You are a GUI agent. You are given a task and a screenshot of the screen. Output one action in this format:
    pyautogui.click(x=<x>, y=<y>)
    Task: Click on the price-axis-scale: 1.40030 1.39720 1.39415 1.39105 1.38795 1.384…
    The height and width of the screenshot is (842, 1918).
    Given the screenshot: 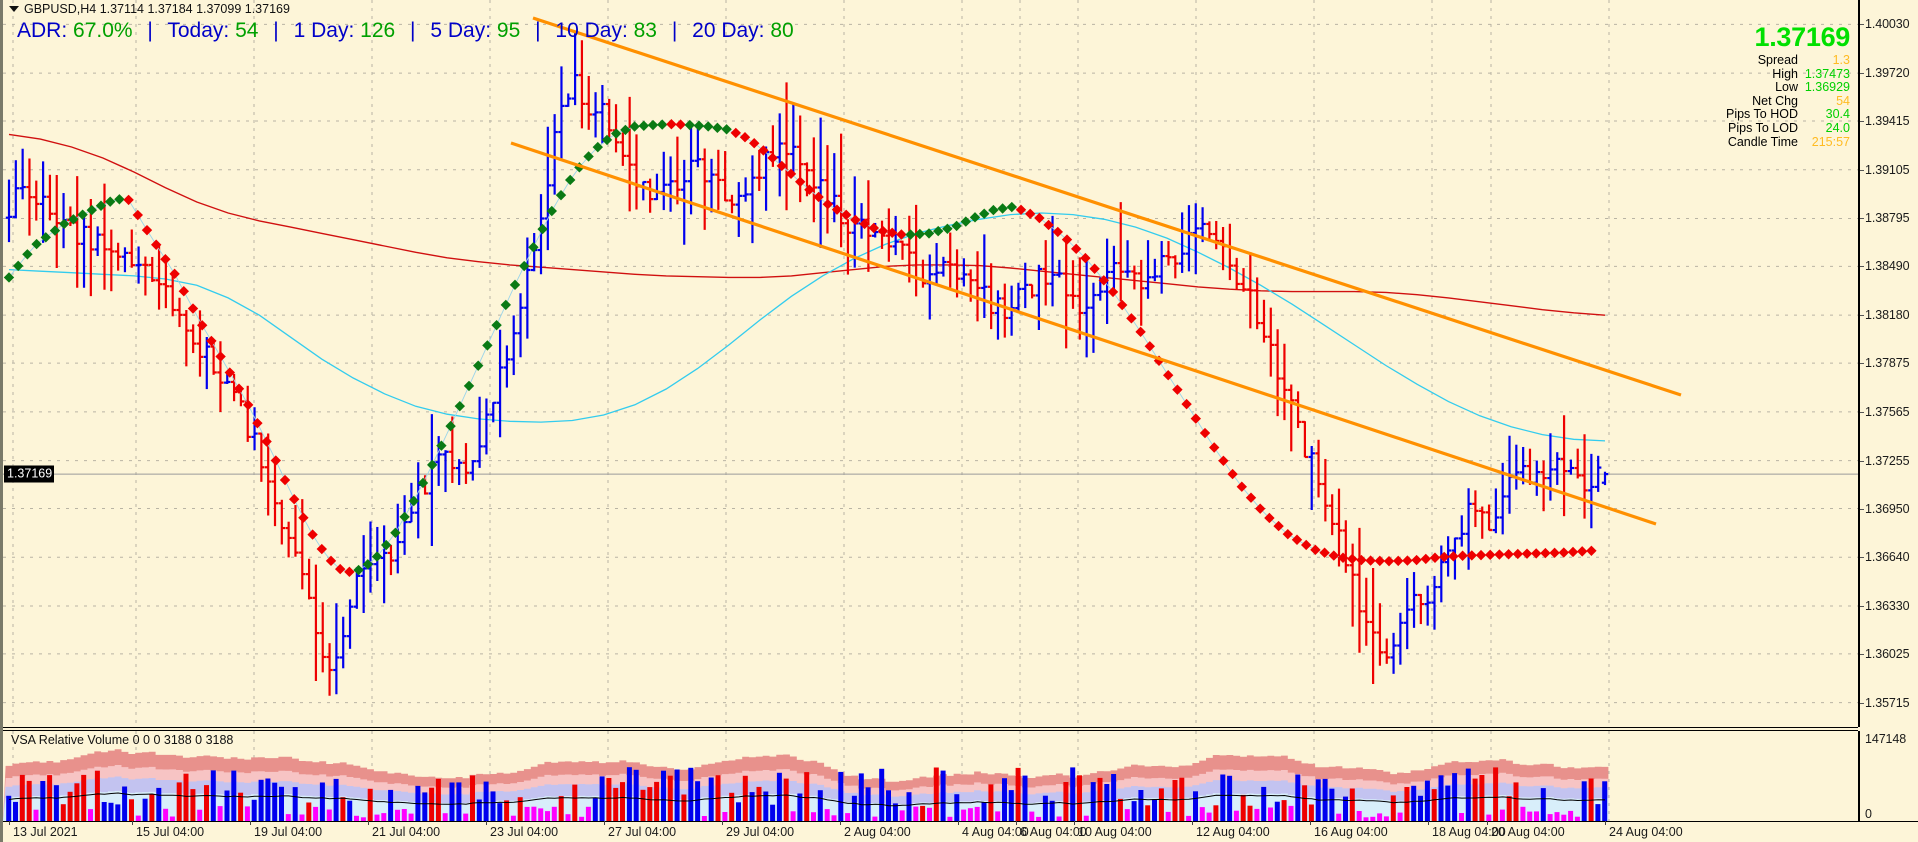 What is the action you would take?
    pyautogui.click(x=1888, y=363)
    